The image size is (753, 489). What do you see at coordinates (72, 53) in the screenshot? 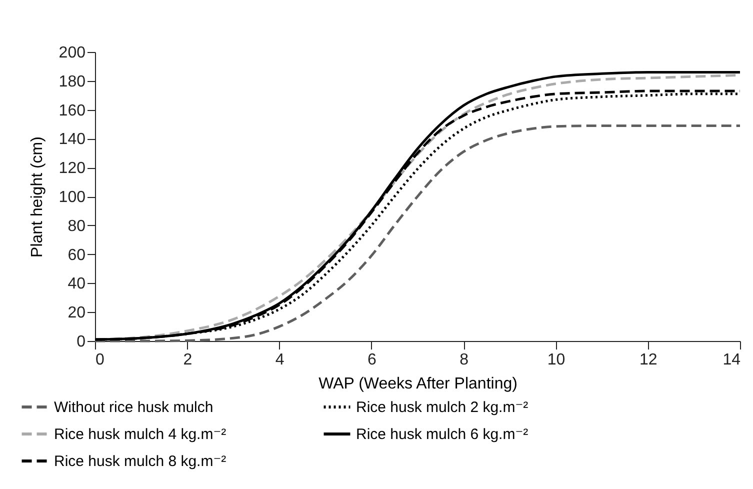
I see `y-tick-label: 200` at bounding box center [72, 53].